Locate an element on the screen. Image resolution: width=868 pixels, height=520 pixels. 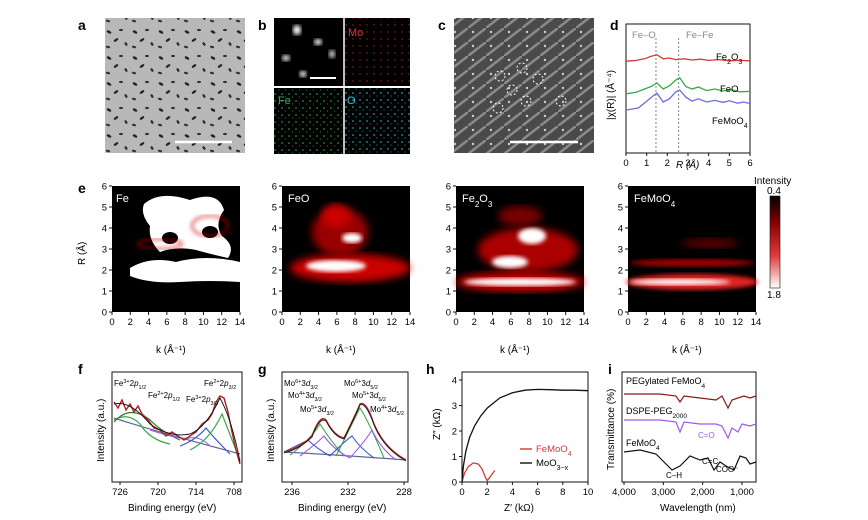
panel-f-peak-label: Fe2+2p3/2 is located at coordinates (220, 385).